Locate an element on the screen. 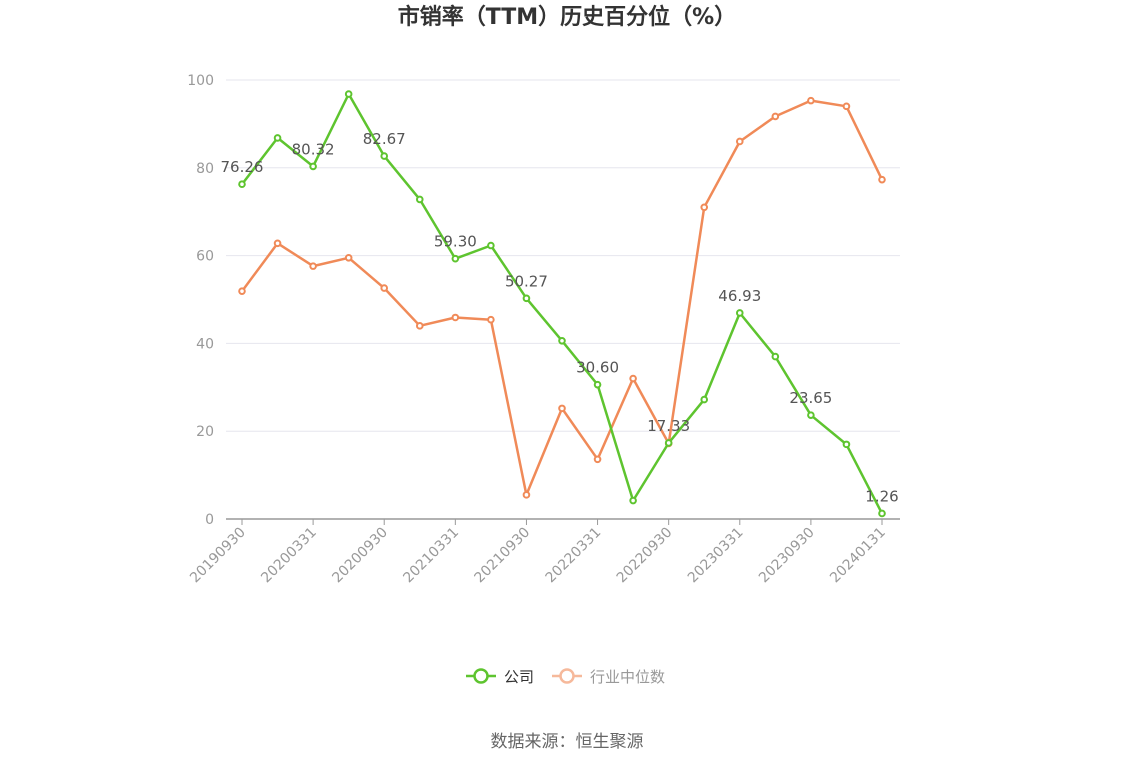 The width and height of the screenshot is (1134, 766). data-label: 82.67 is located at coordinates (384, 139).